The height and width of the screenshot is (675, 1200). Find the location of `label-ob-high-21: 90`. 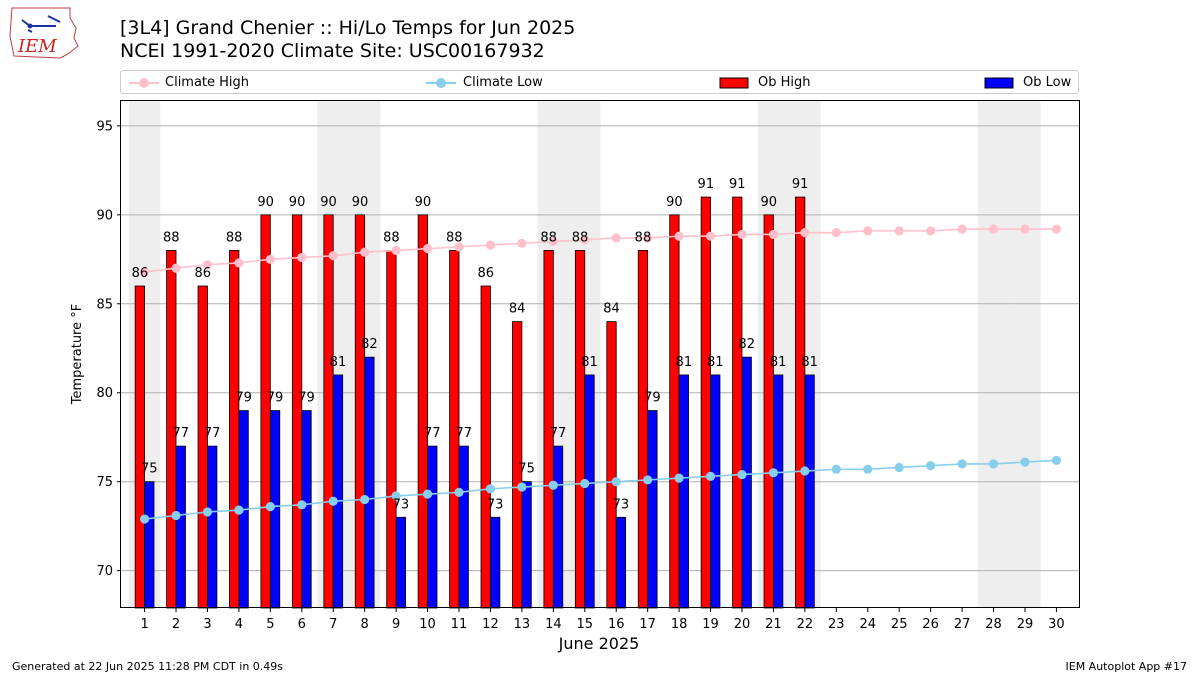

label-ob-high-21: 90 is located at coordinates (768, 202).